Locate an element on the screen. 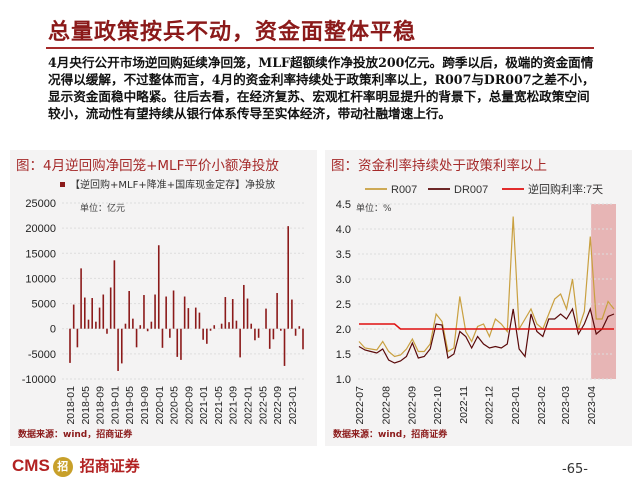  shaded-region is located at coordinates (603, 291).